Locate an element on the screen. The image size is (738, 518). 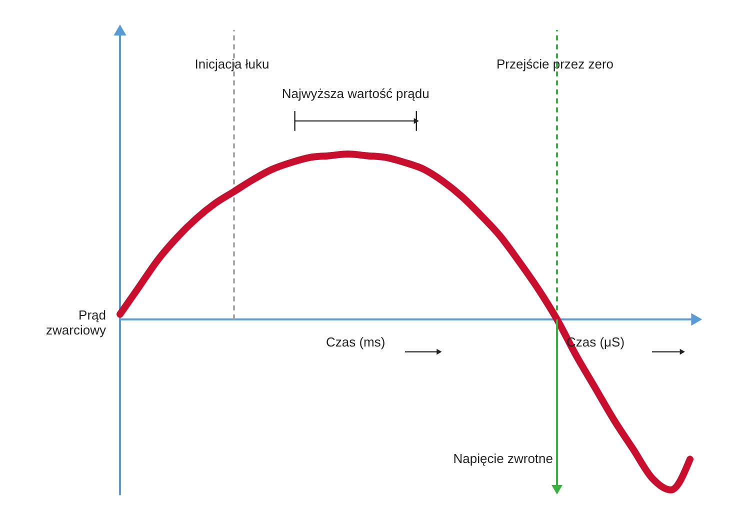
x-axis-title: Czas (ms) is located at coordinates (356, 342).